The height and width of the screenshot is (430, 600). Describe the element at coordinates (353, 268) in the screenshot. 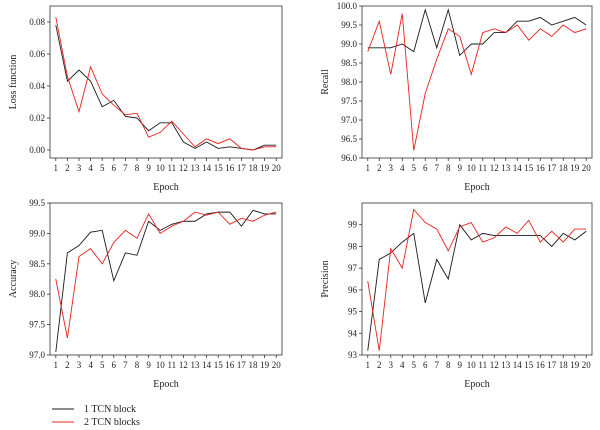

I see `y-tick-label: 97` at that location.